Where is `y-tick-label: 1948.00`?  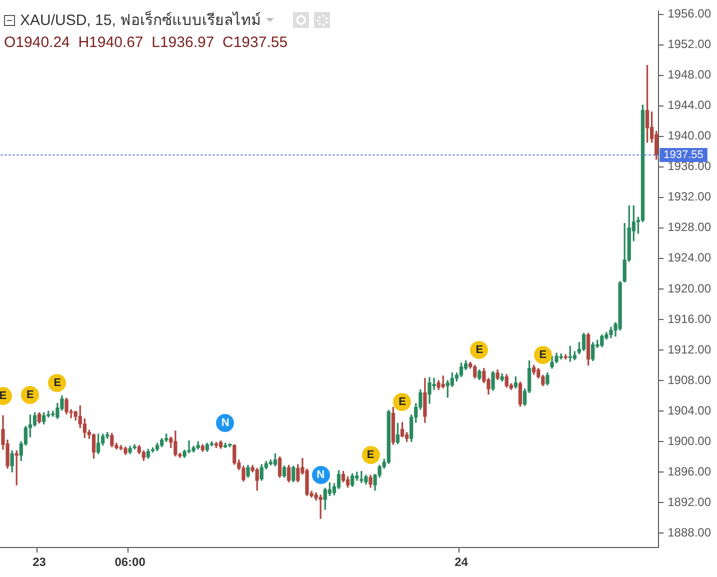
y-tick-label: 1948.00 is located at coordinates (690, 75).